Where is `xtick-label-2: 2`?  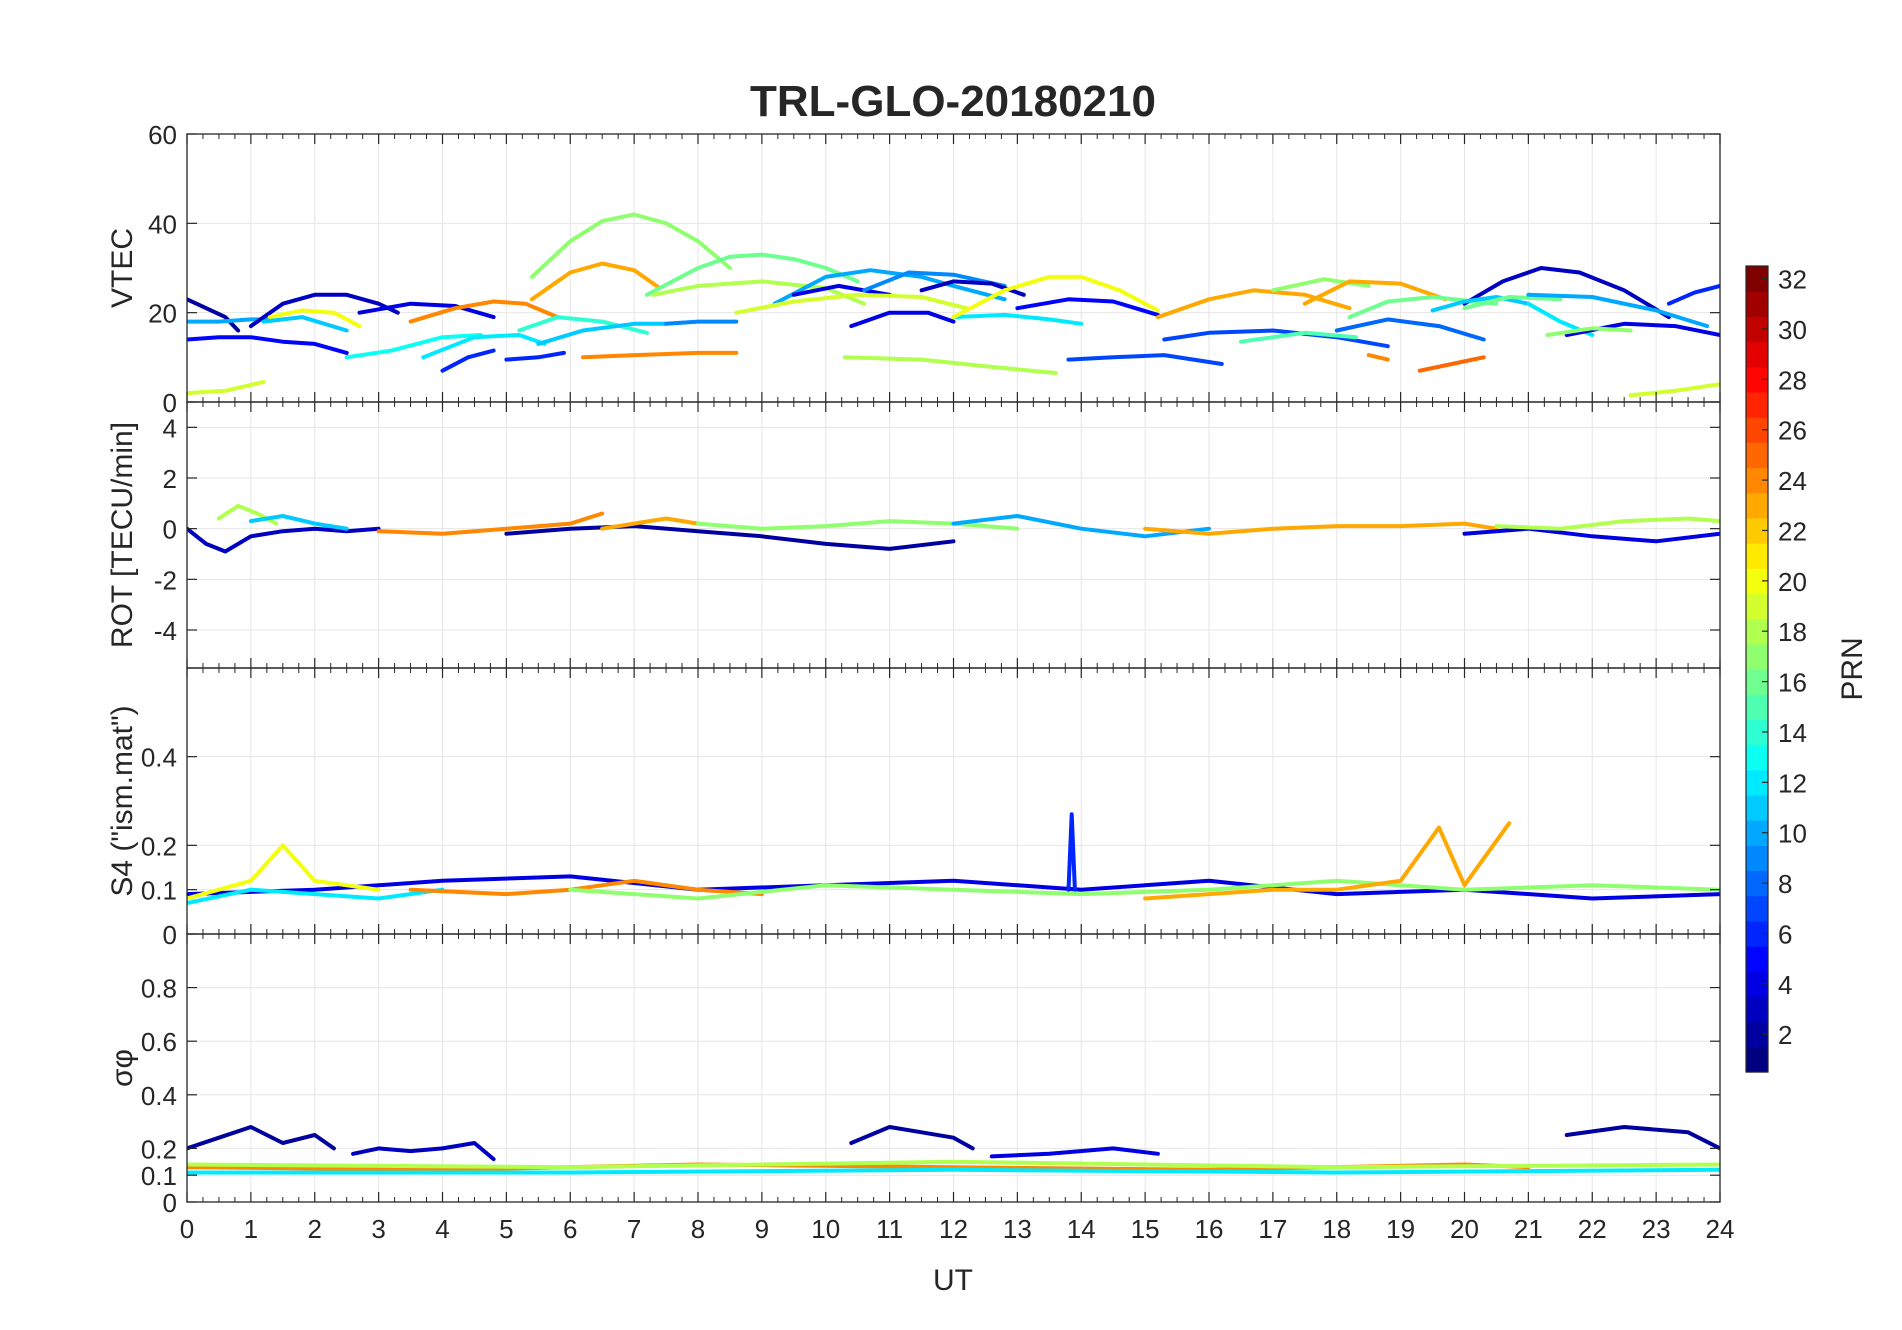
xtick-label-2: 2 is located at coordinates (315, 1229).